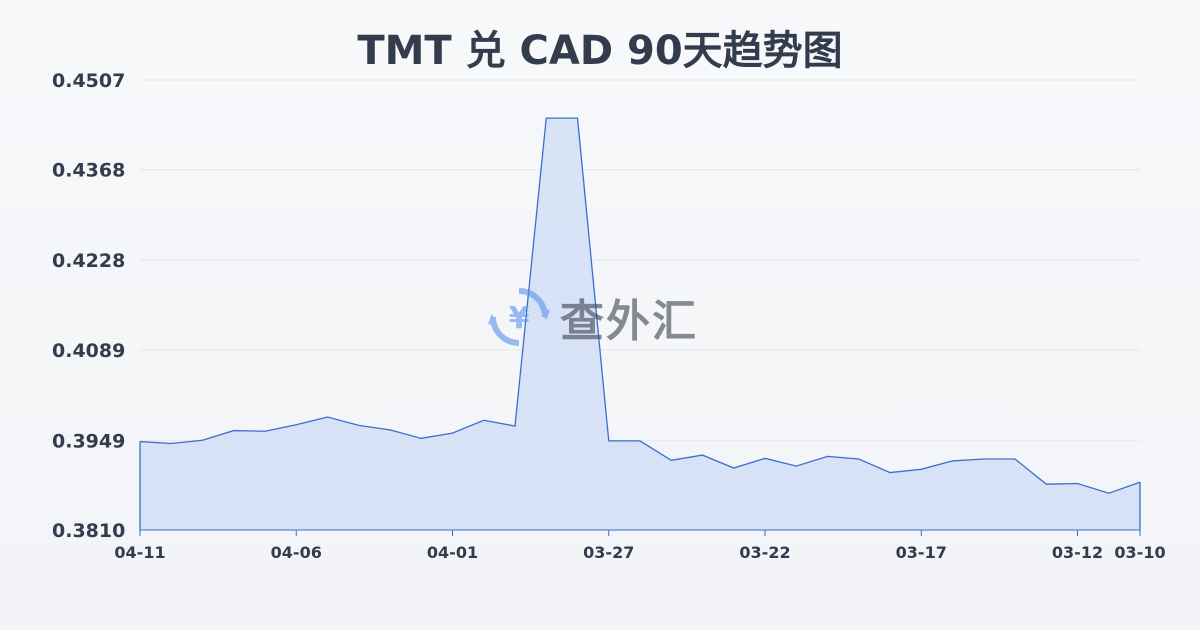 The height and width of the screenshot is (630, 1200). Describe the element at coordinates (608, 552) in the screenshot. I see `x-tick-label: 03-27` at that location.